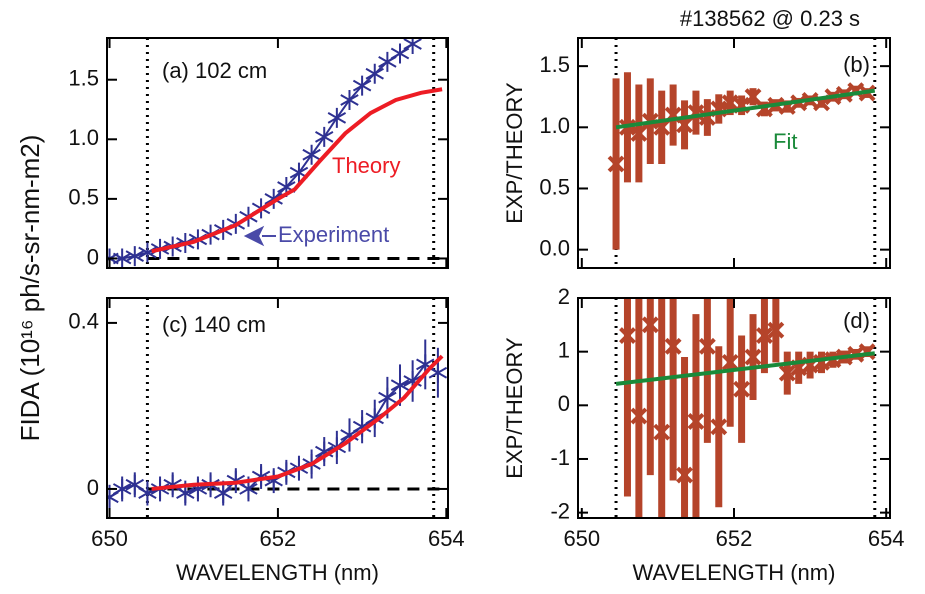 The image size is (925, 594). I want to click on shot-label: #138562 @ 0.23 s, so click(770, 18).